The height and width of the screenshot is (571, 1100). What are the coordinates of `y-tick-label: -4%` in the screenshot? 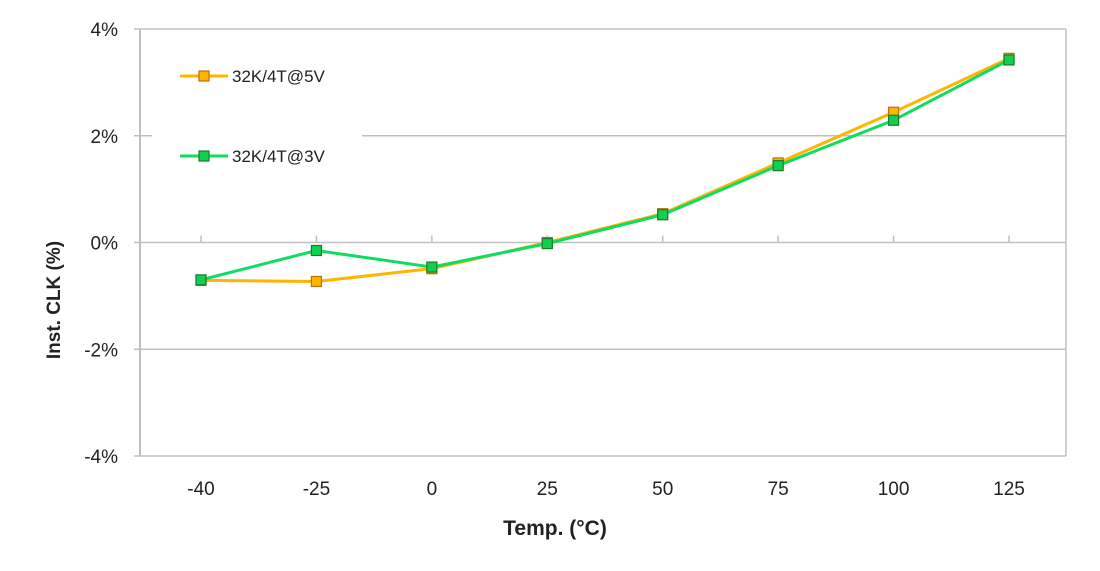 It's located at (101, 457).